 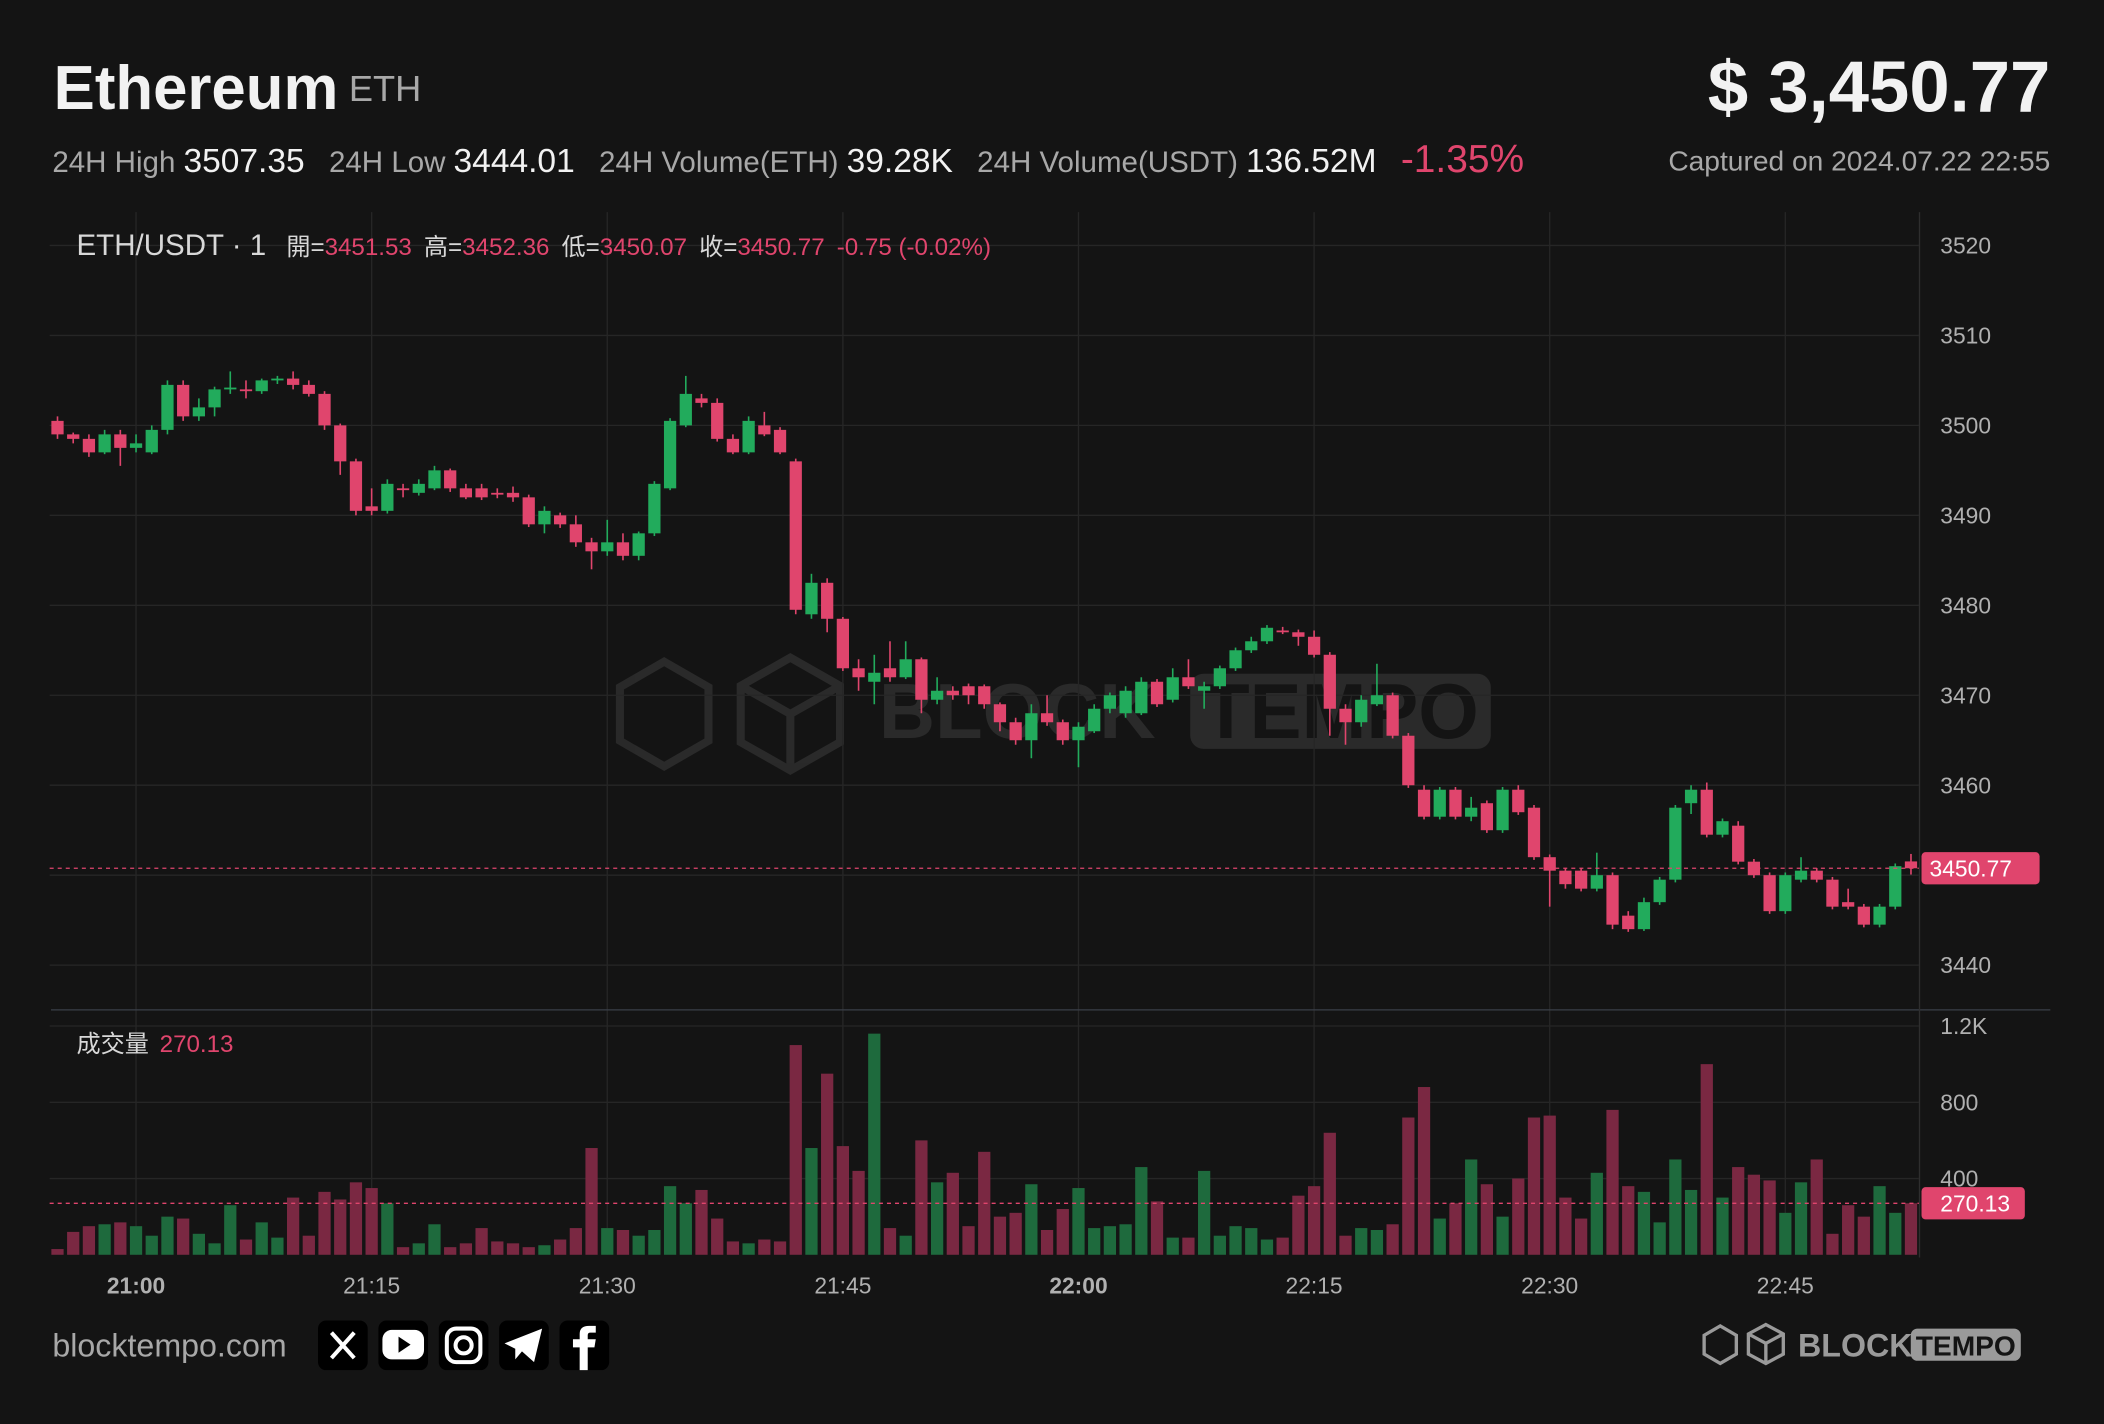 I want to click on icon-youtube, so click(x=403, y=1345).